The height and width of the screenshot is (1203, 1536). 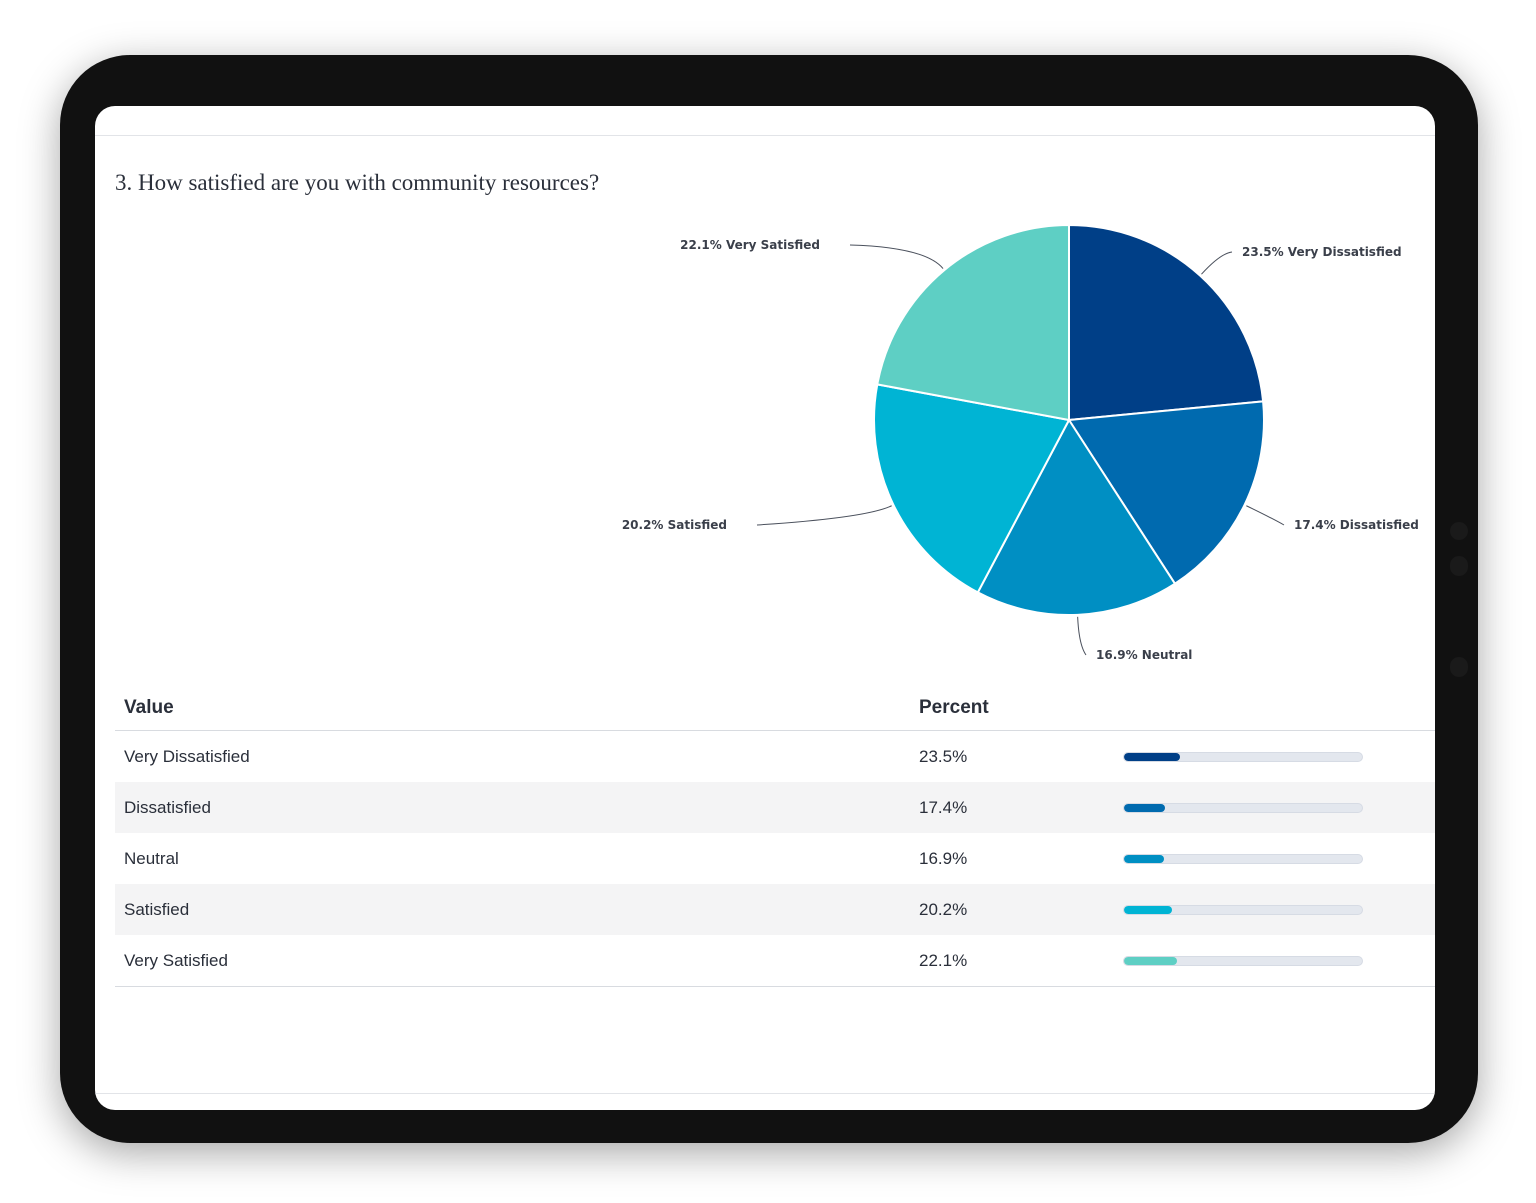 What do you see at coordinates (512, 708) in the screenshot?
I see `header-value: Value` at bounding box center [512, 708].